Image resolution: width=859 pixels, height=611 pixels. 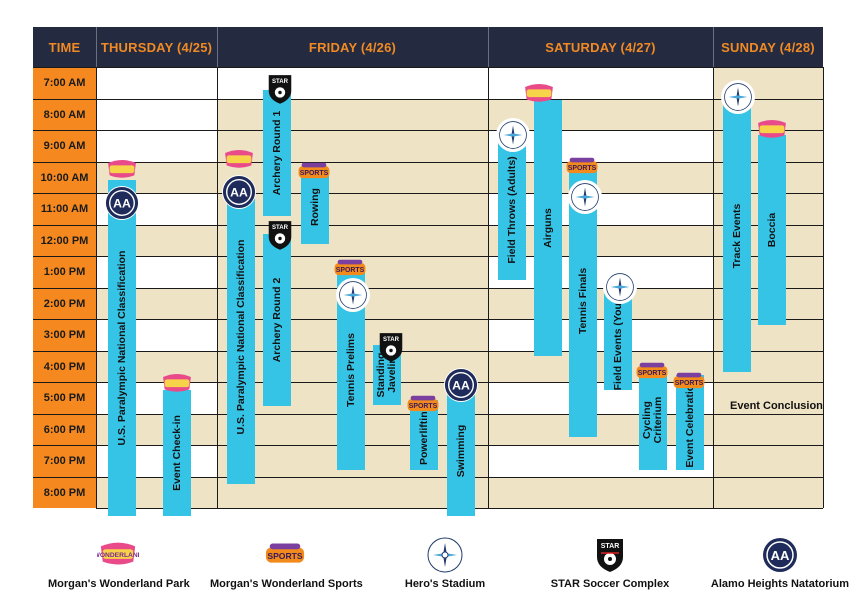 I want to click on wonderland-sports-logo: SPORTS, so click(x=285, y=555).